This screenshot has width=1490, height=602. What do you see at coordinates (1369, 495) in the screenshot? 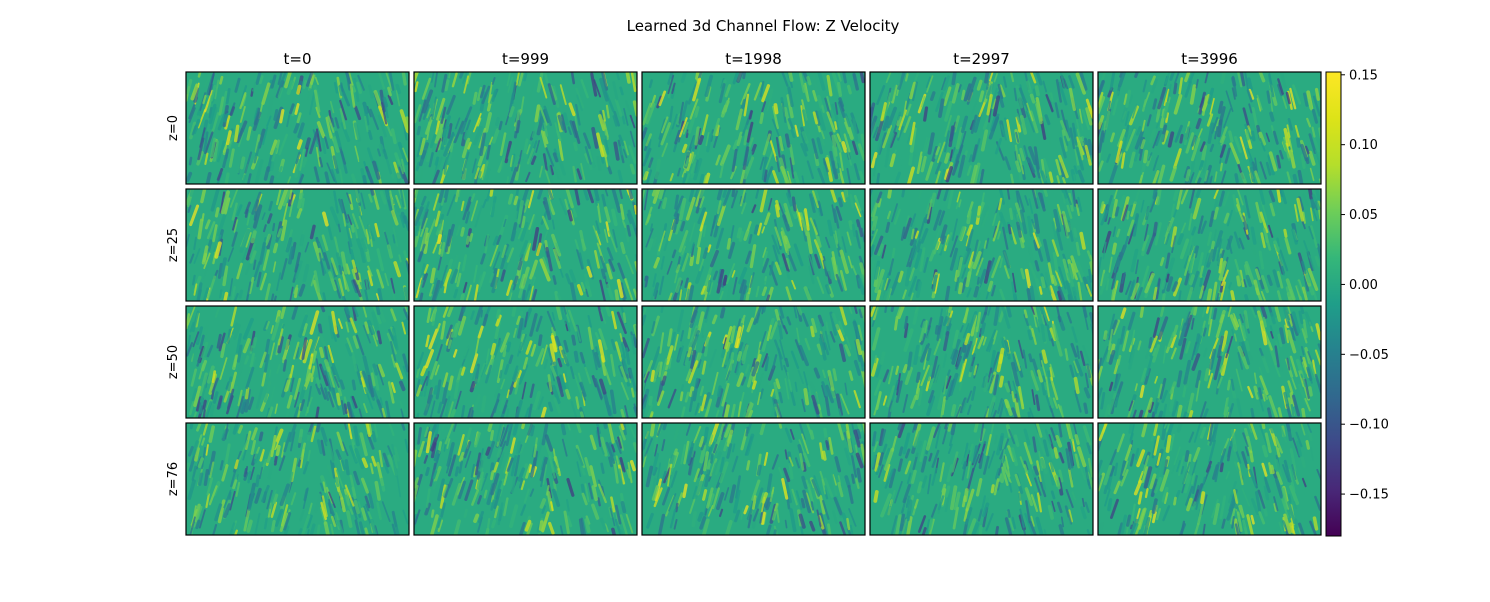
I see `colorbar-tick-label: −0.15` at bounding box center [1369, 495].